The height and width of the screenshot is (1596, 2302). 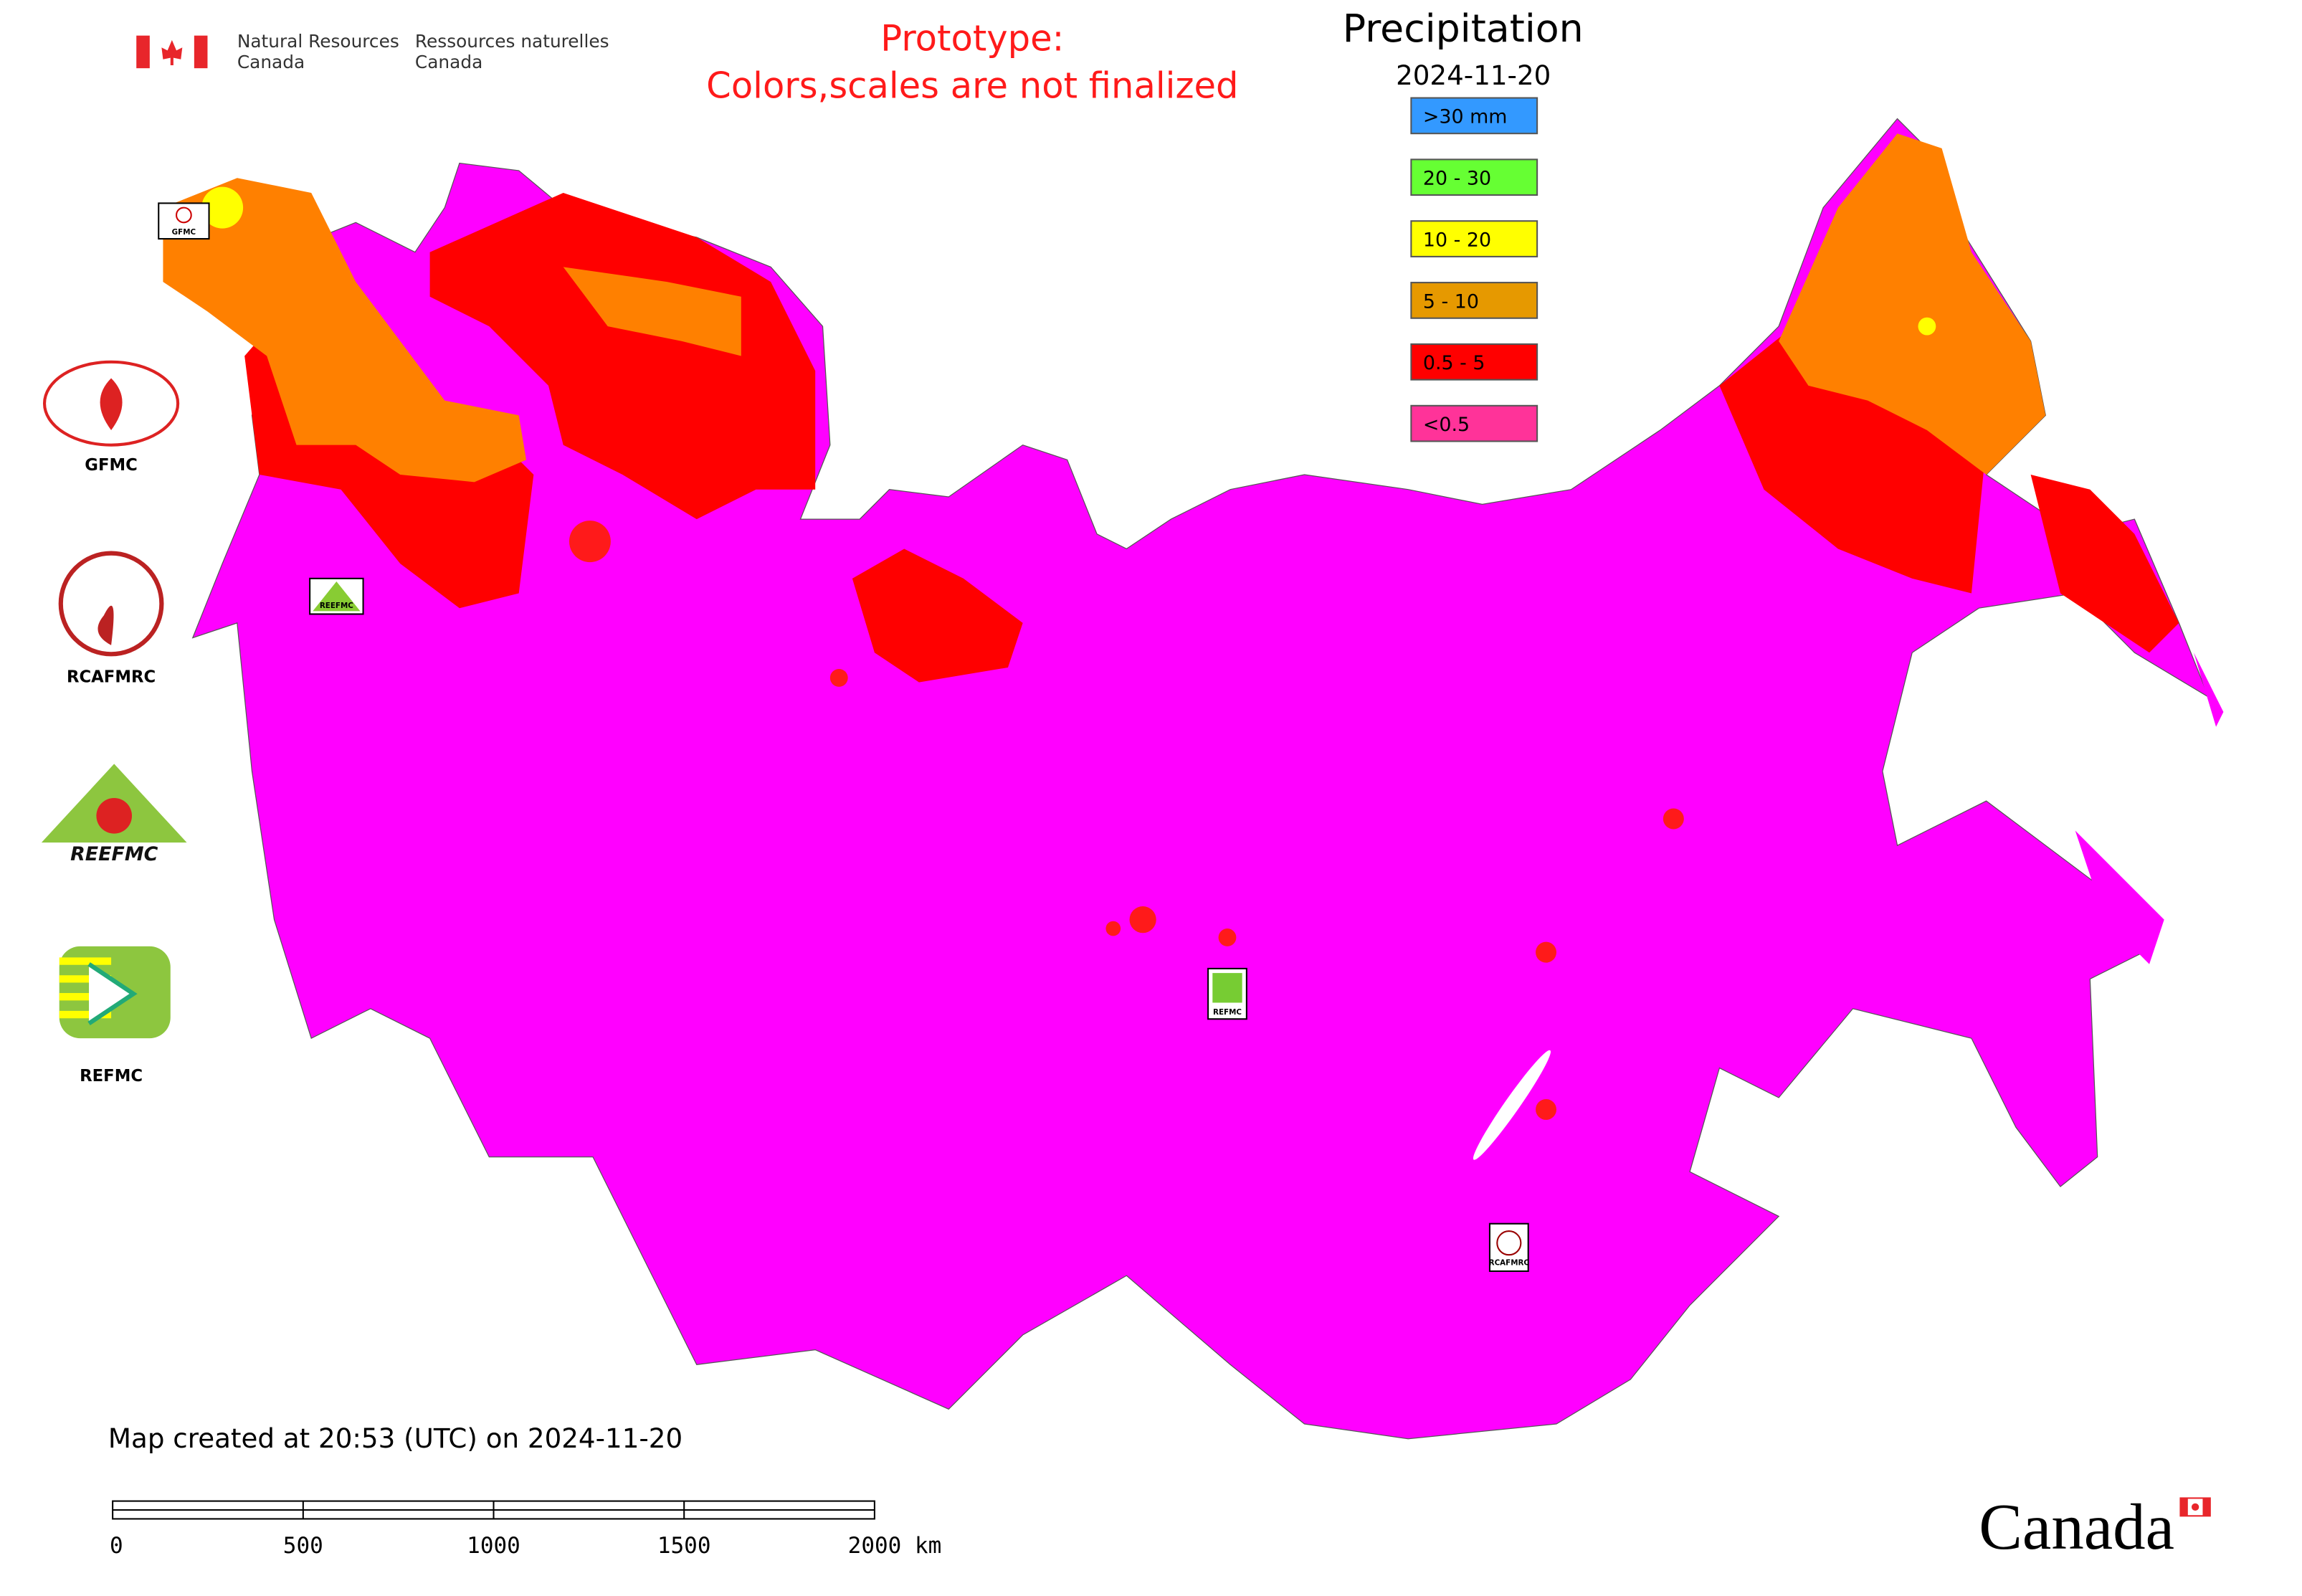 What do you see at coordinates (184, 232) in the screenshot?
I see `marker-label: GFMC` at bounding box center [184, 232].